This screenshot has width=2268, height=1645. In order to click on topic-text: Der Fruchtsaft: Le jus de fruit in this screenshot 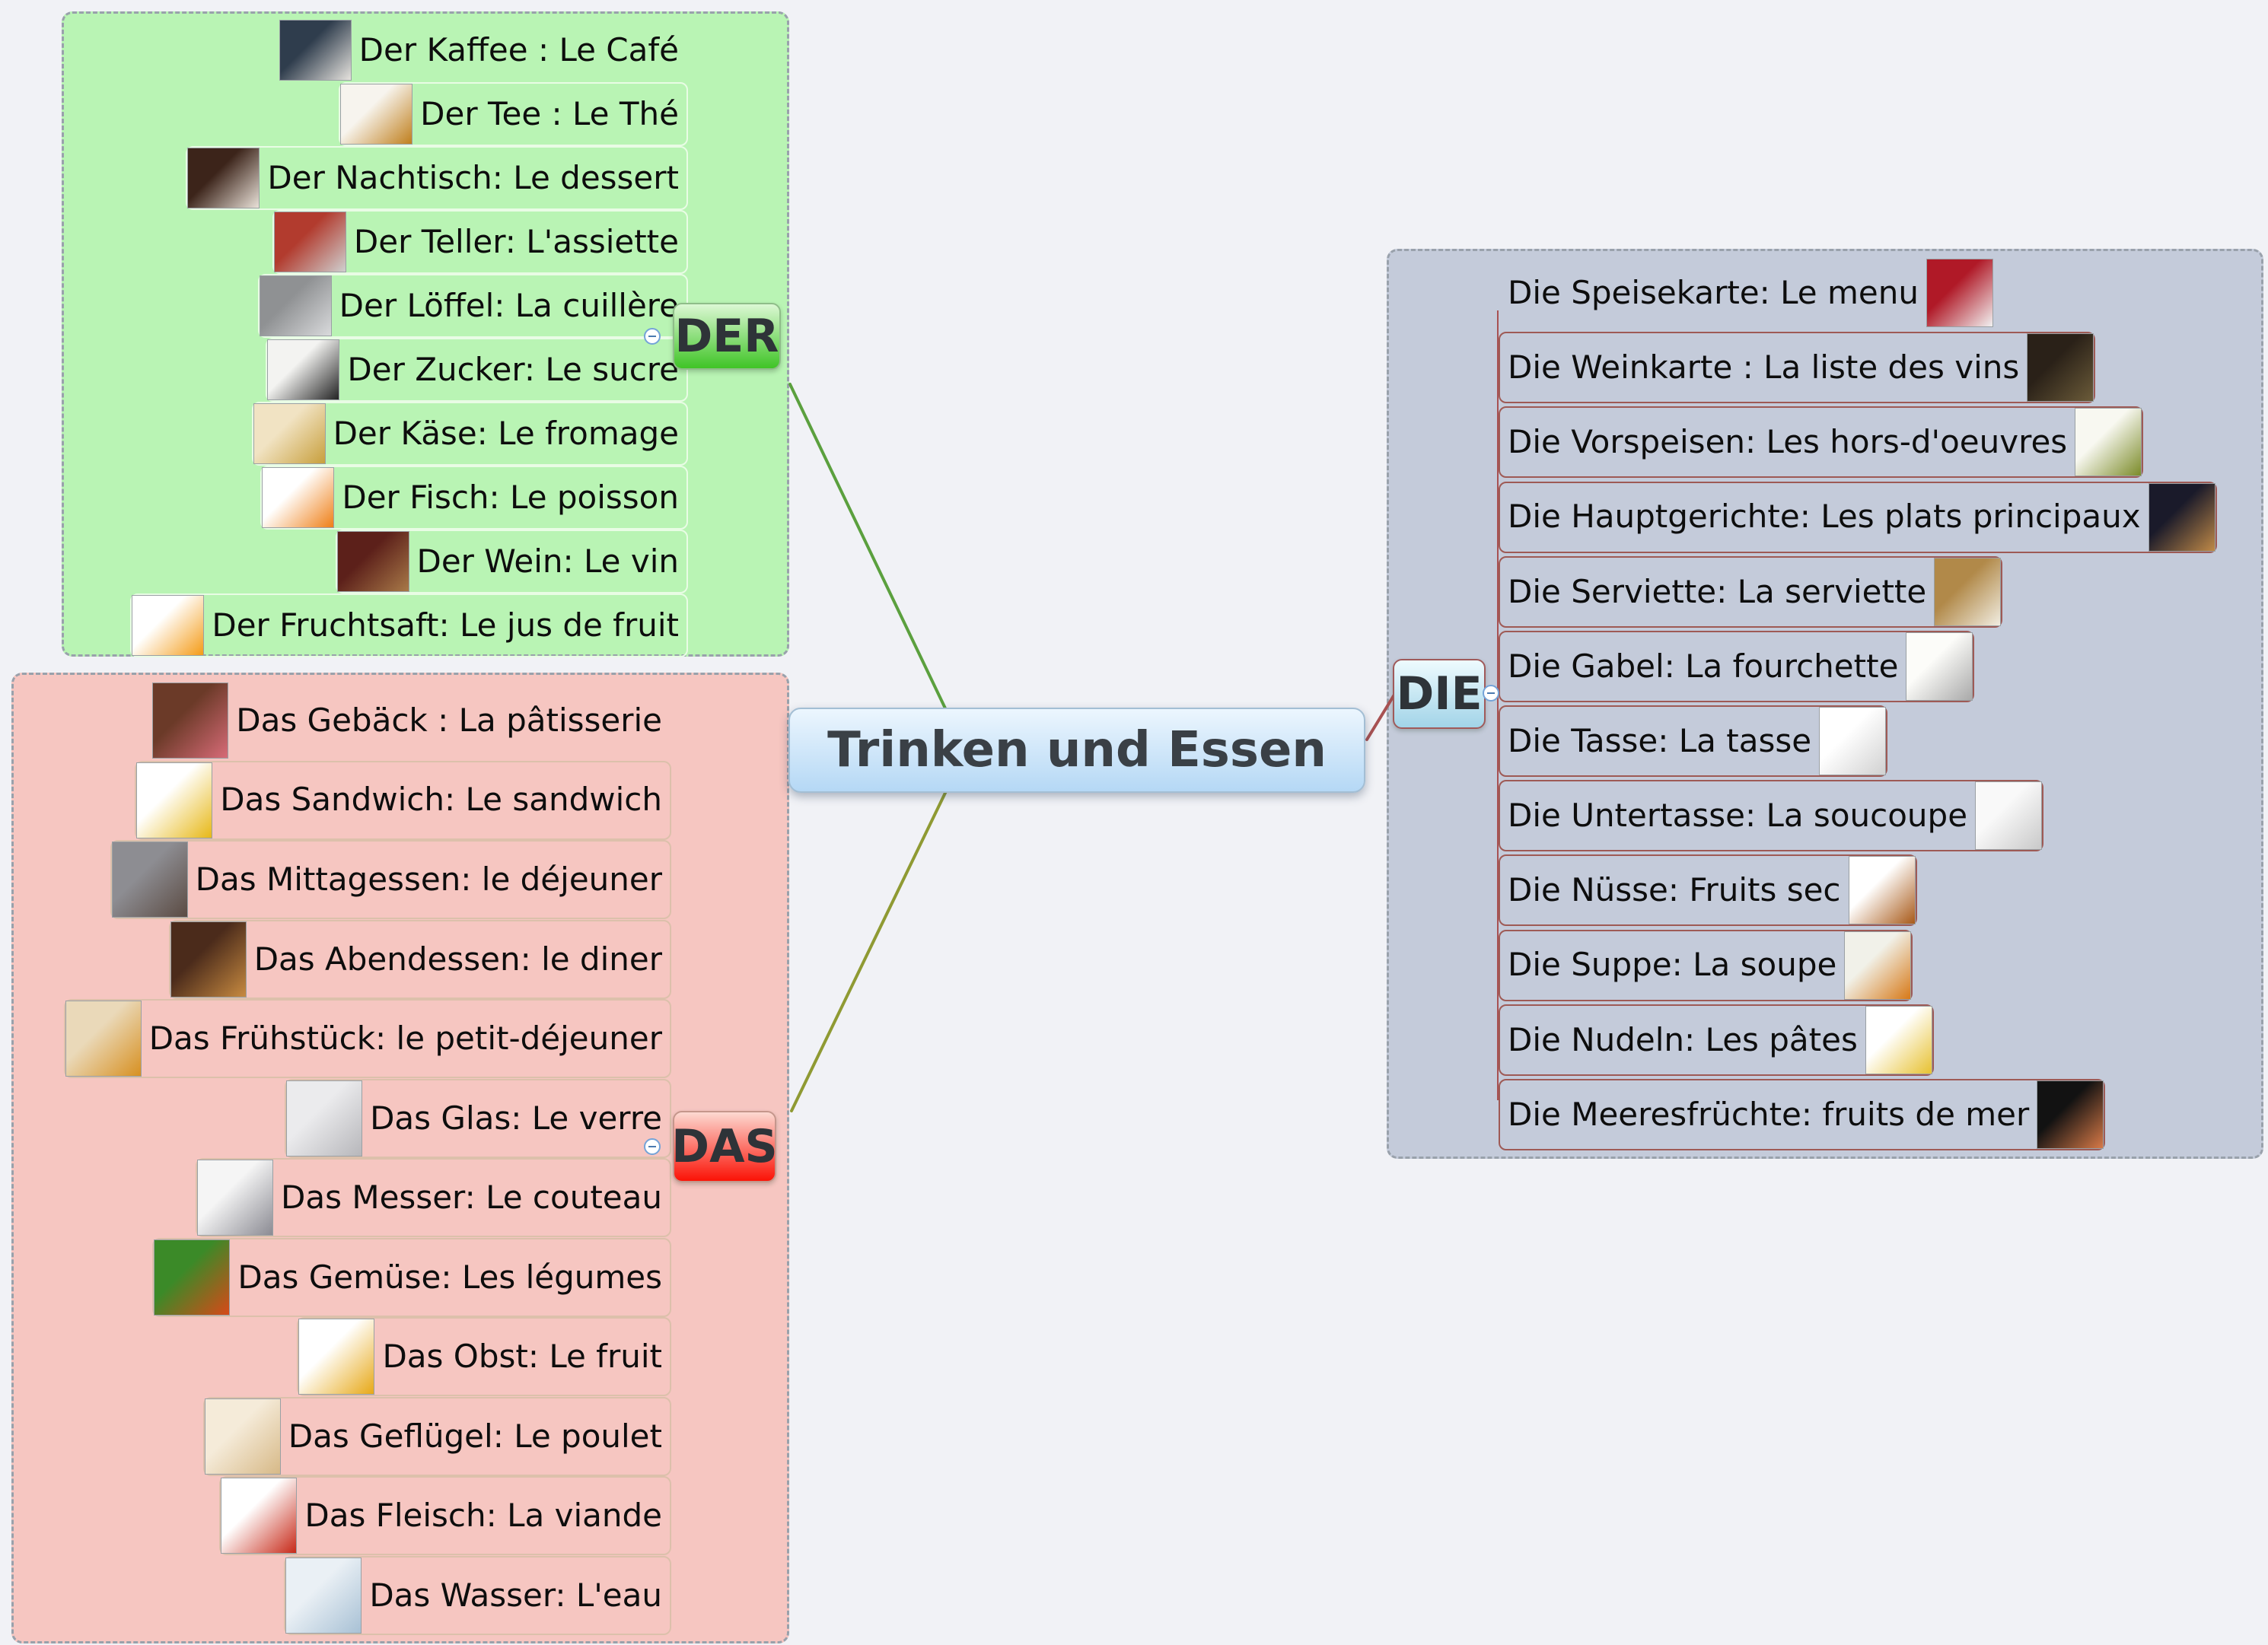, I will do `click(445, 625)`.